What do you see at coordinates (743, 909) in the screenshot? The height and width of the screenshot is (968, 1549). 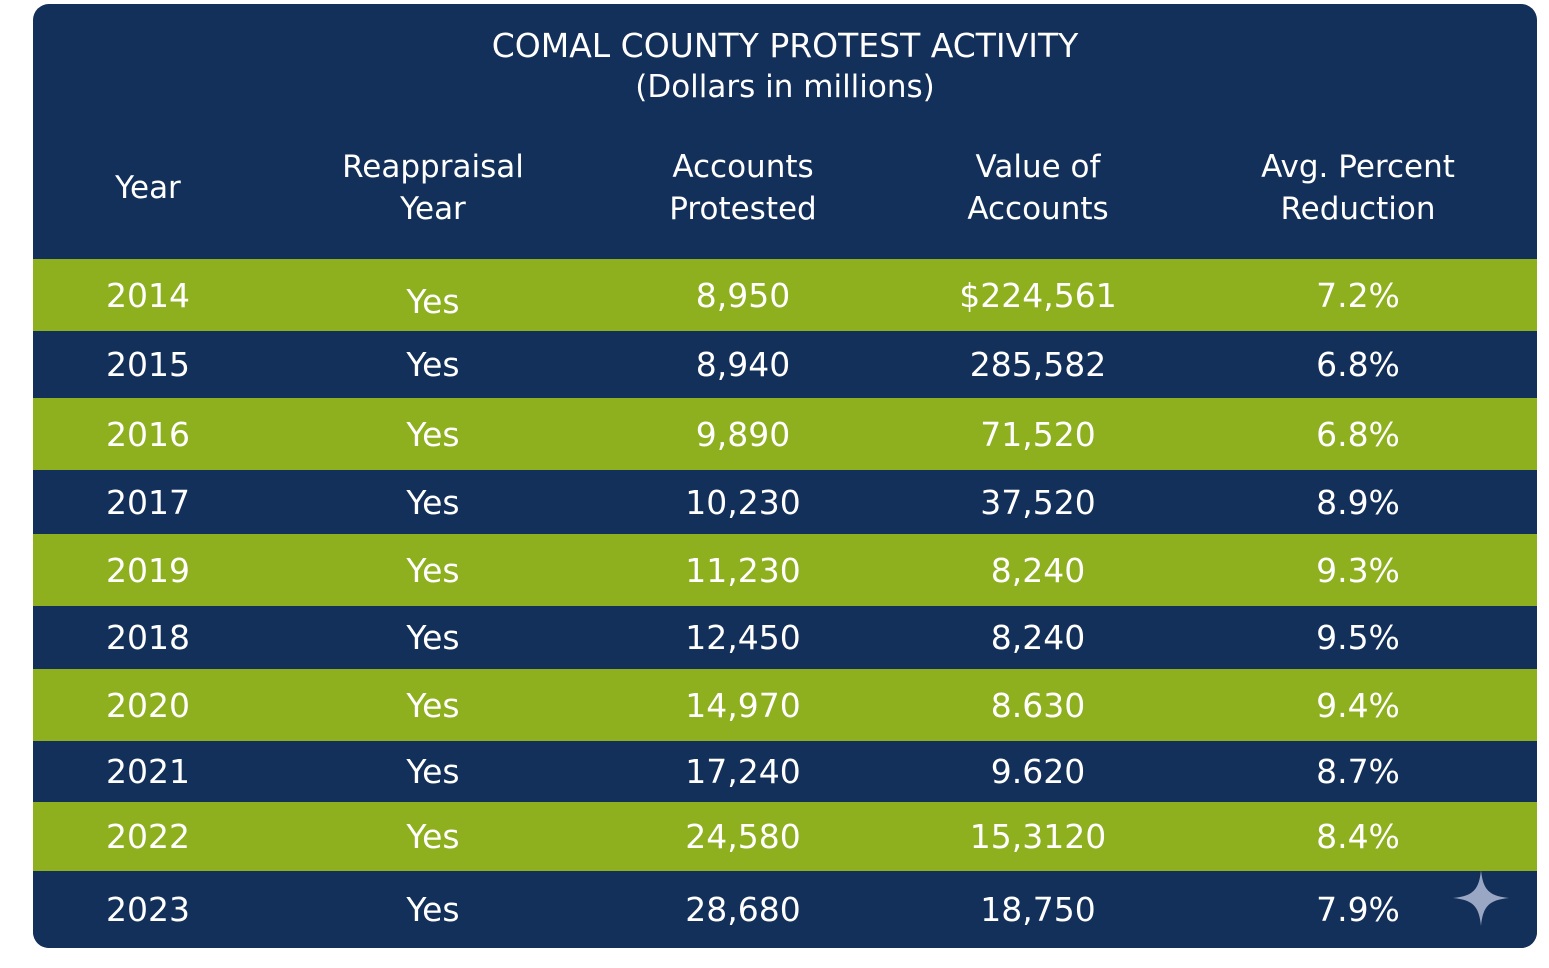 I see `accounts-protested-cell: 28,680` at bounding box center [743, 909].